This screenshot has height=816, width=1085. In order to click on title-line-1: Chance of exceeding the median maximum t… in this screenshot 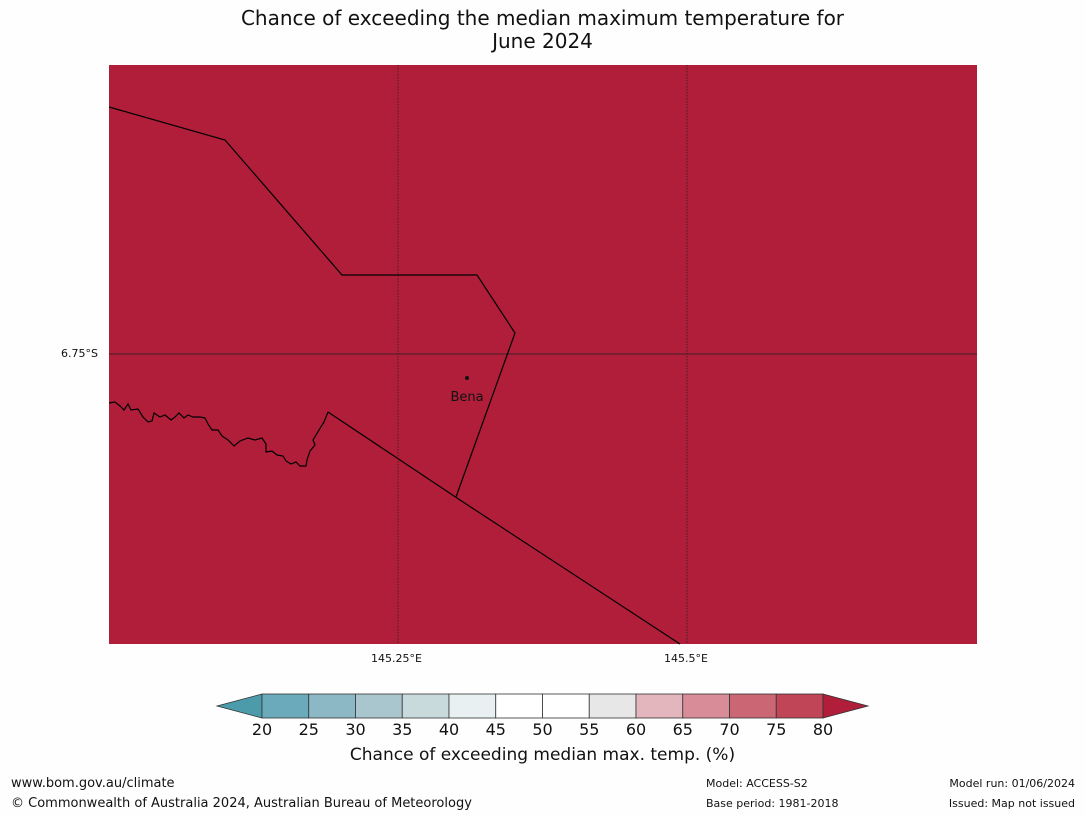, I will do `click(542, 18)`.